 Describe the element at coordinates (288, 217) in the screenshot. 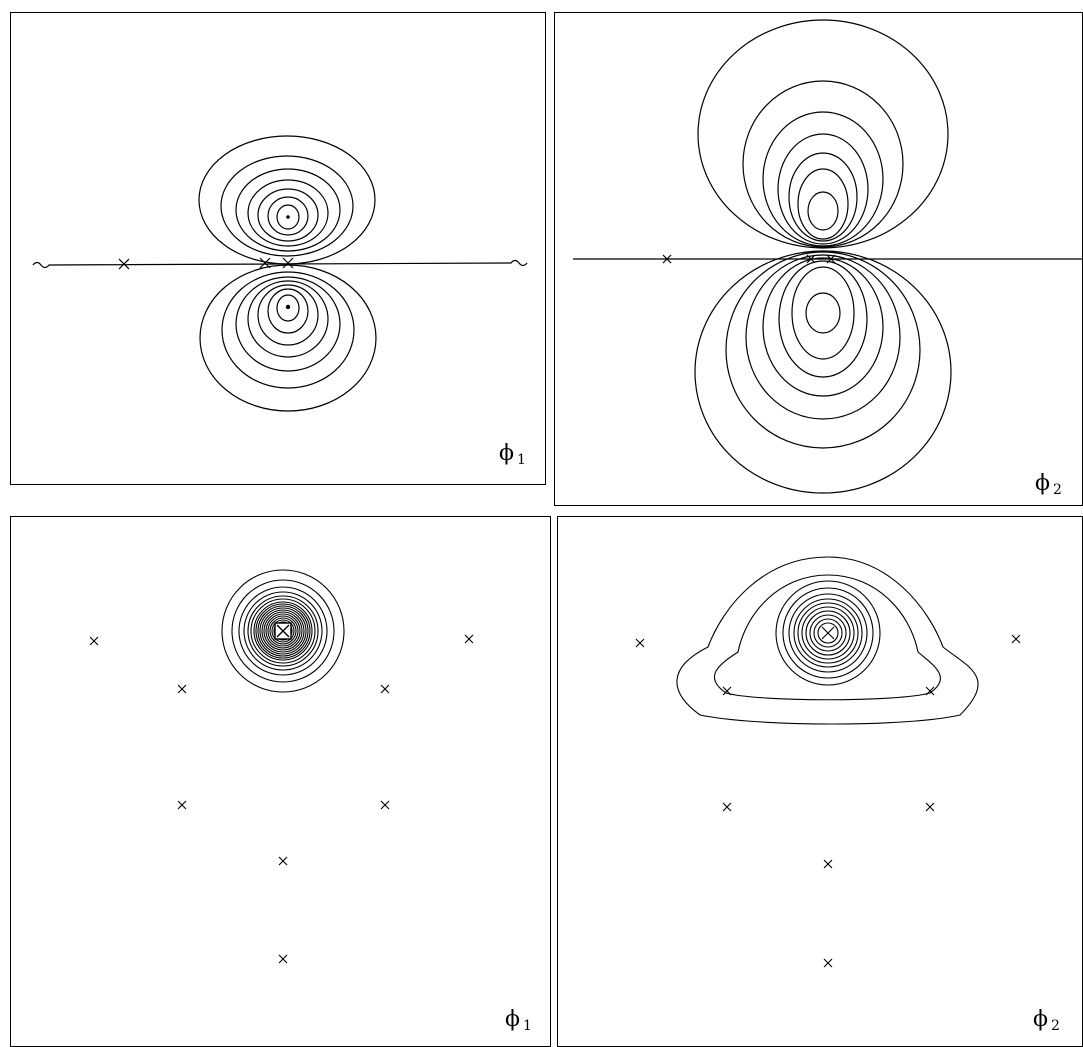

I see `upper-peak-dot` at that location.